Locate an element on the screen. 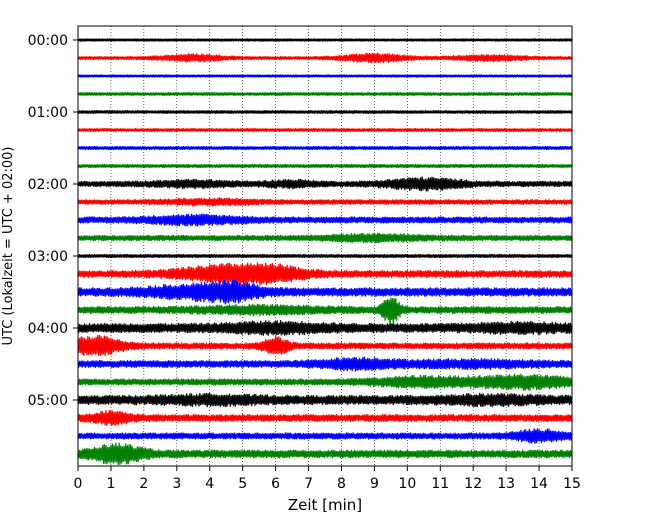 The height and width of the screenshot is (520, 650). x-tick-label: 5 is located at coordinates (242, 484).